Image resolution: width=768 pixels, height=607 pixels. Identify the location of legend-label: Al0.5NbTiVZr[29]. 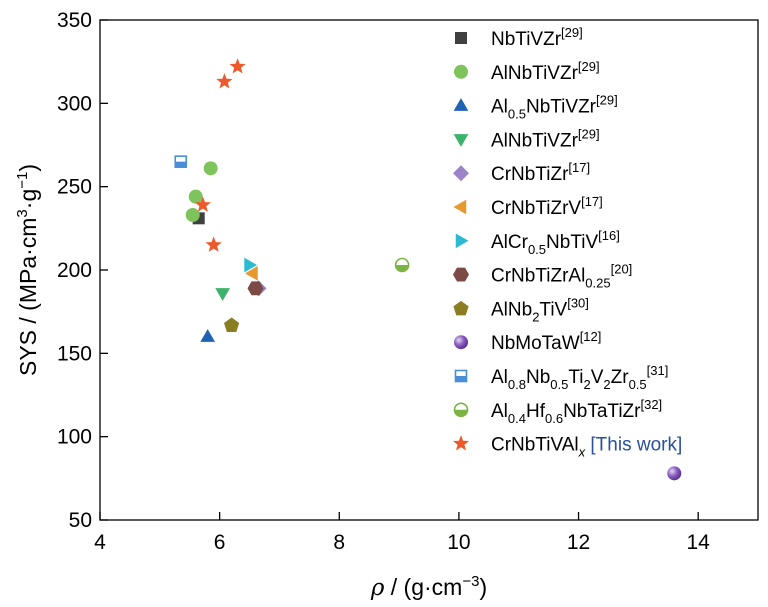
(554, 107).